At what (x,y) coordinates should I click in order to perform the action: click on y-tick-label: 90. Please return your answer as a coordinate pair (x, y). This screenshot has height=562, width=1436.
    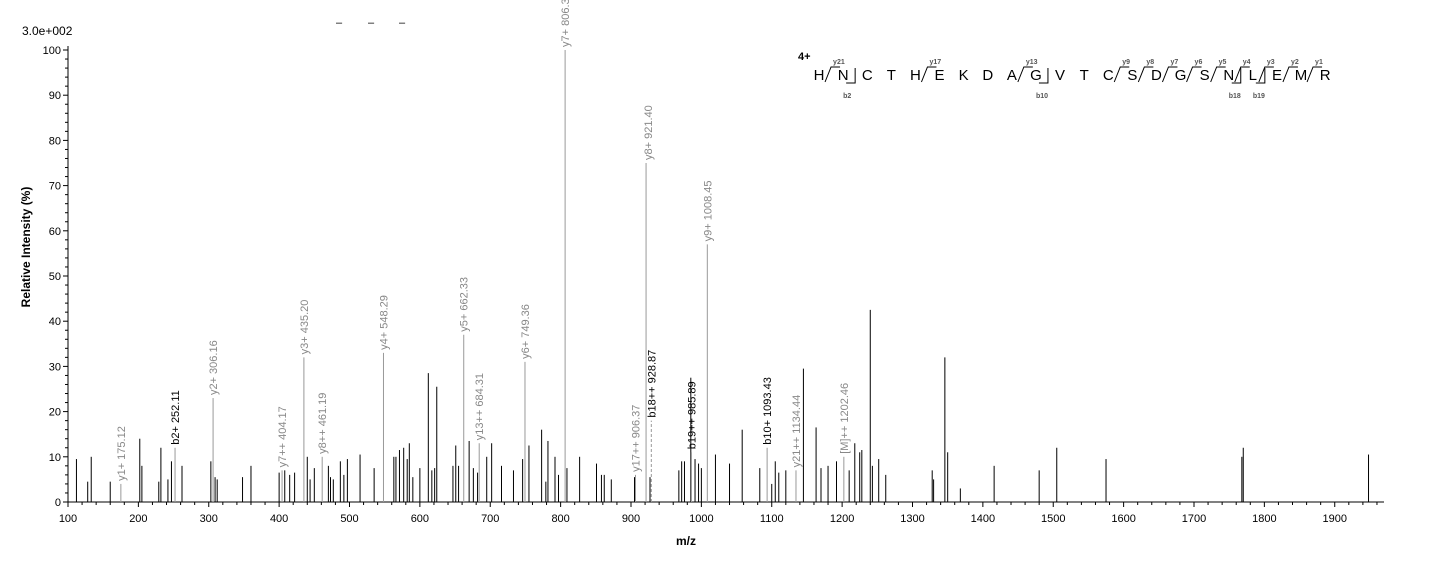
    Looking at the image, I should click on (55, 96).